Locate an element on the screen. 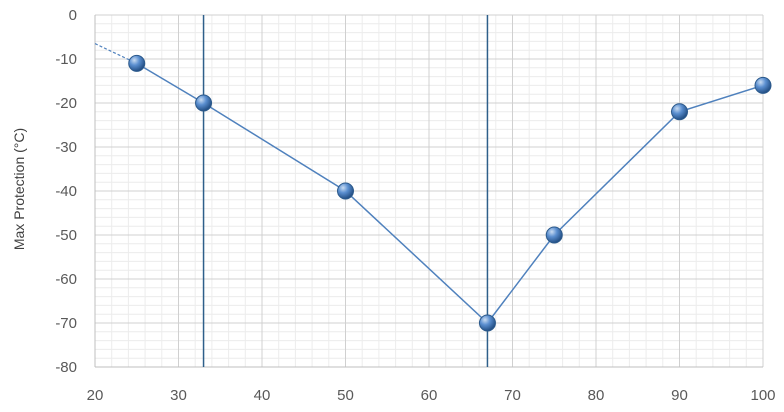  y-tick-label: -20 is located at coordinates (66, 103).